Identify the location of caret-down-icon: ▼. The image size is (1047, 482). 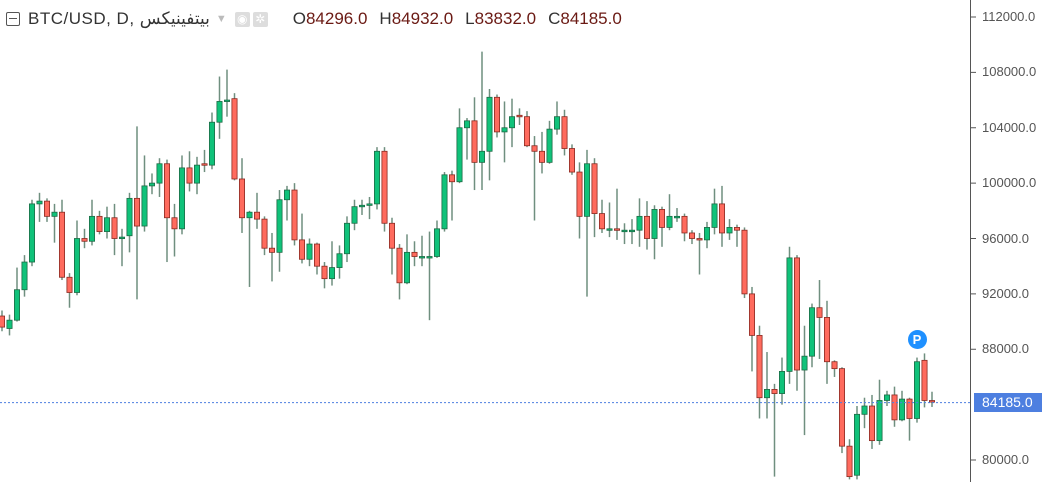
(221, 19).